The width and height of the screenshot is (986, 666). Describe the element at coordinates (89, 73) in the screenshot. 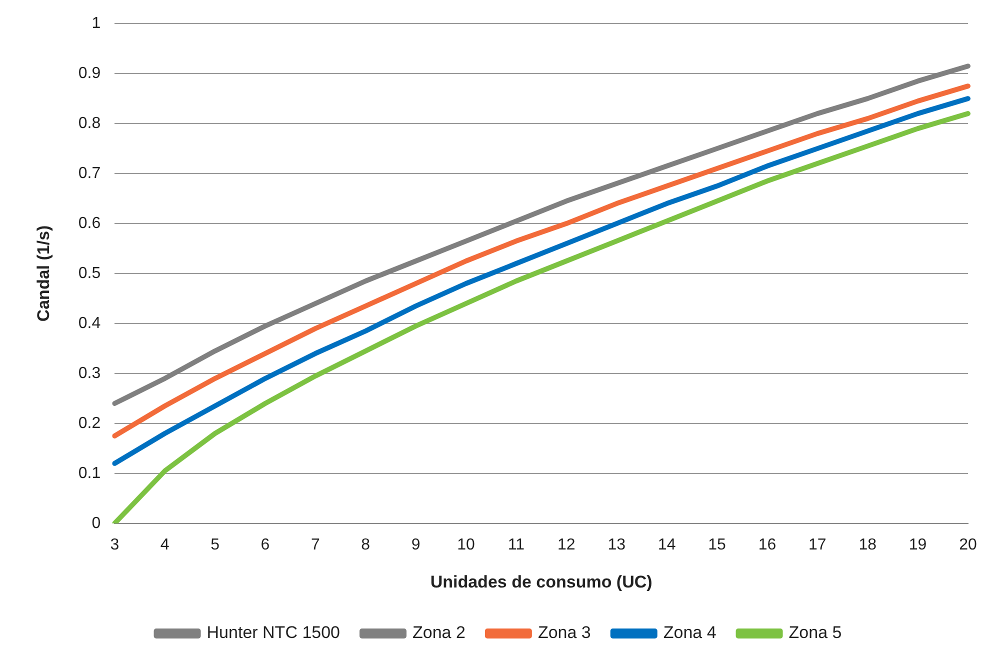

I see `y-tick-label: 0.9` at that location.